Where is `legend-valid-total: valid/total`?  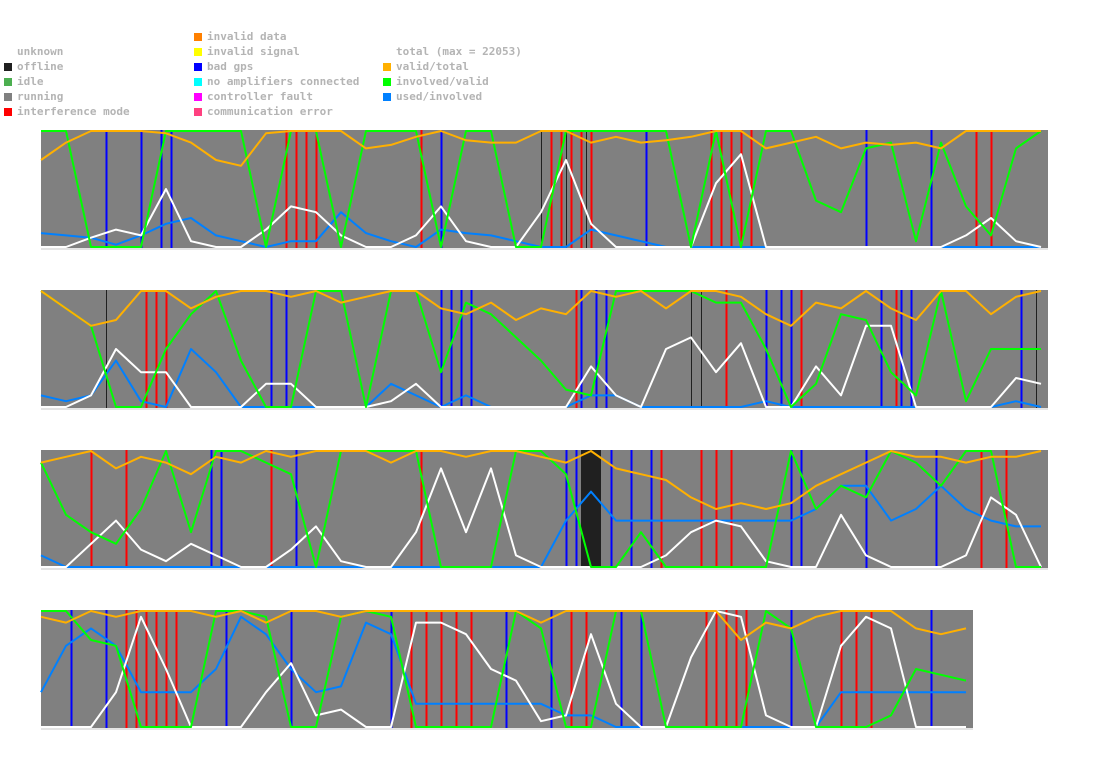
legend-valid-total: valid/total is located at coordinates (432, 66).